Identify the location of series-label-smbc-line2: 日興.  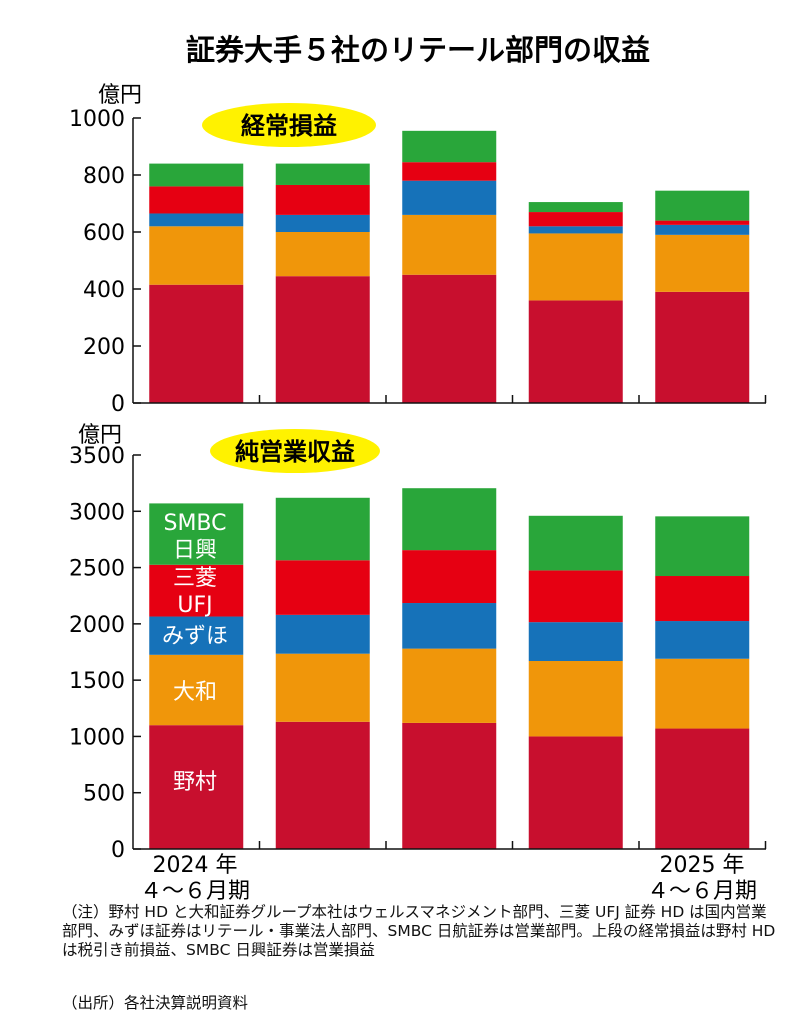
(195, 550).